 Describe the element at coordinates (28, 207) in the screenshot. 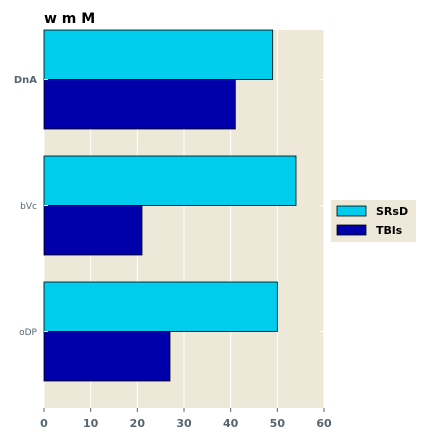

I see `y-tick-label: bVc` at that location.